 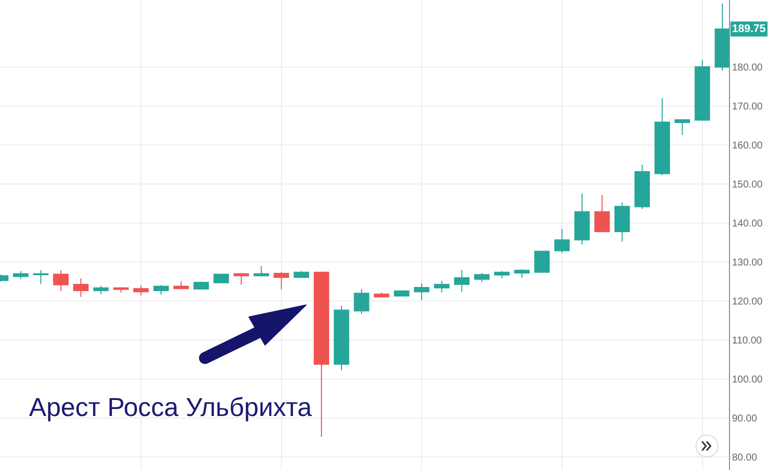 What do you see at coordinates (748, 380) in the screenshot?
I see `y-tick-label: 100.00` at bounding box center [748, 380].